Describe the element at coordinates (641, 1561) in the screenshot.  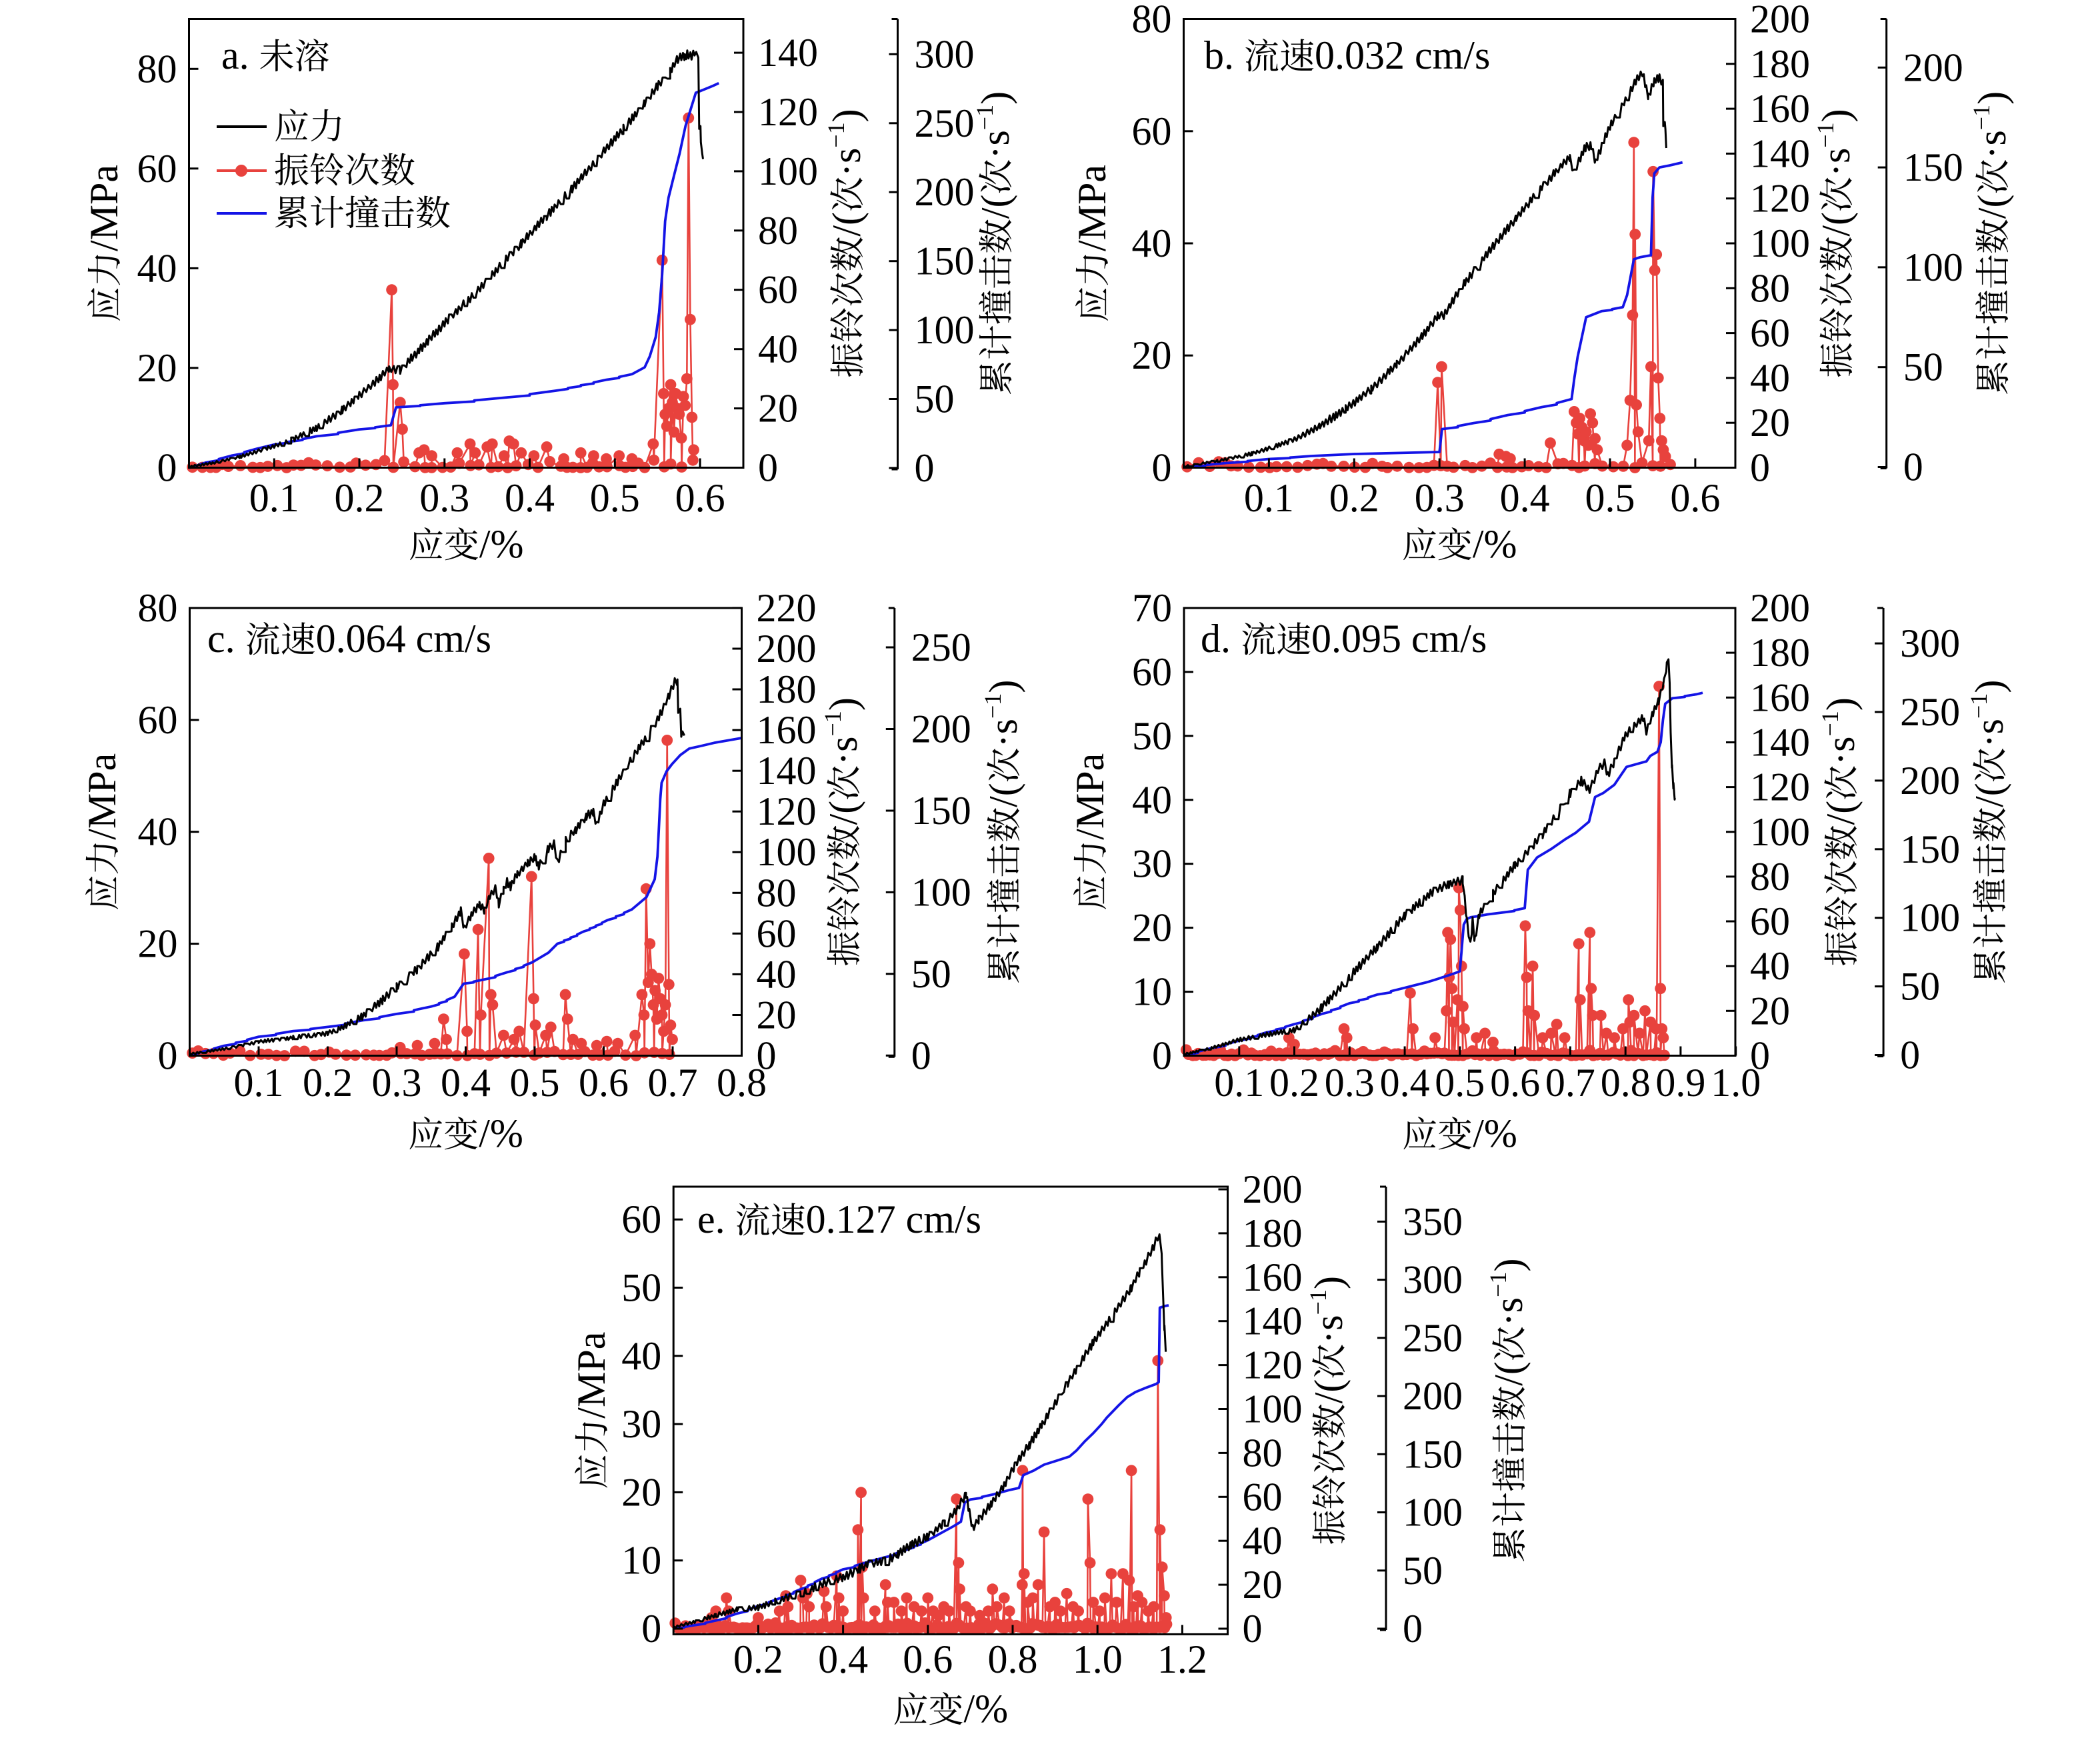
I see `svg-text: 10` at that location.